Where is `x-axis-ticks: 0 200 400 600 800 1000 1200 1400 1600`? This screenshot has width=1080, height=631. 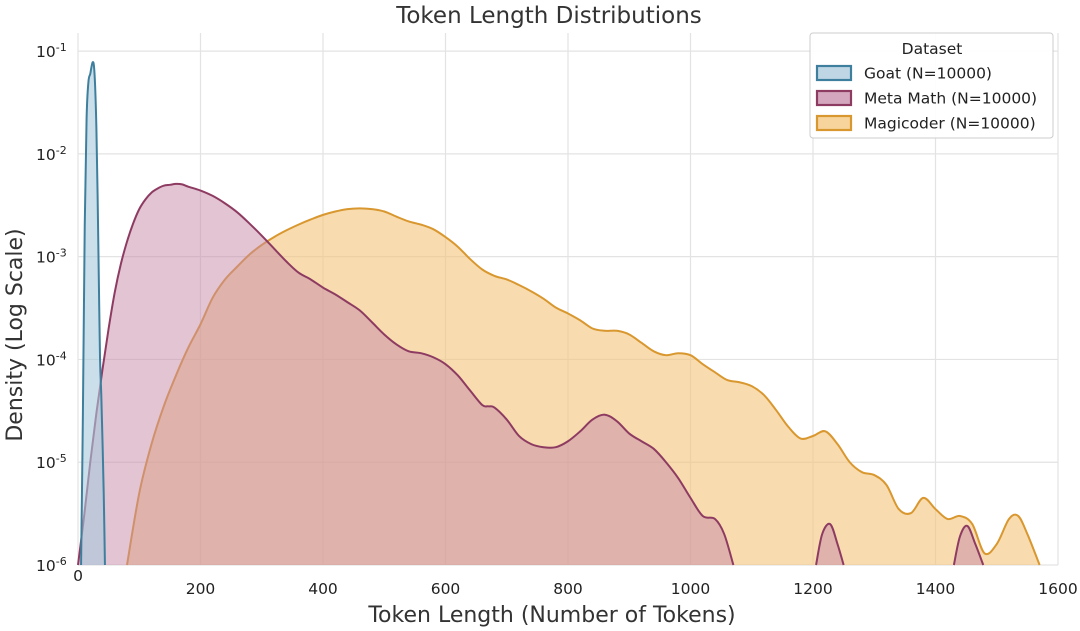
x-axis-ticks: 0 200 400 600 800 1000 1200 1400 1600 is located at coordinates (575, 582).